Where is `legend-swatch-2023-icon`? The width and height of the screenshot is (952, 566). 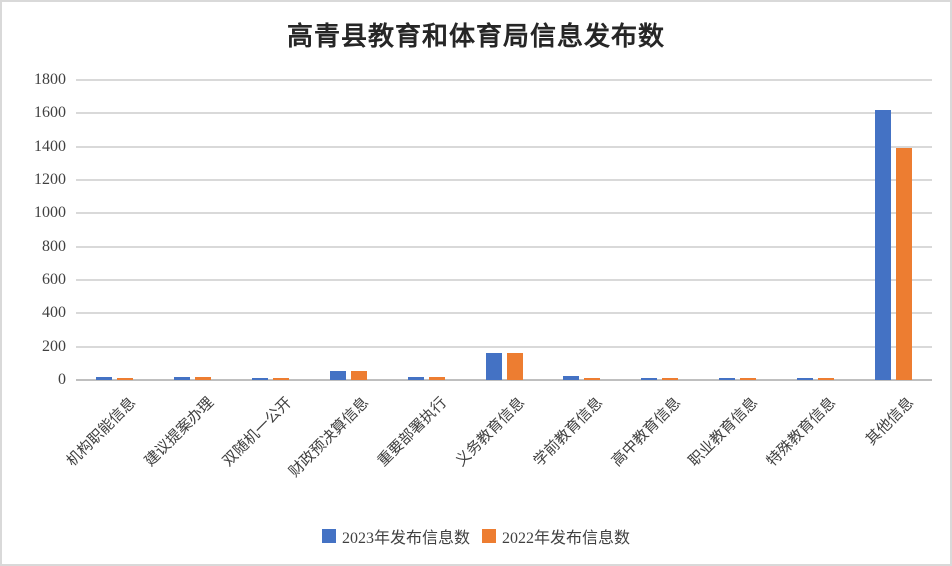
legend-swatch-2023-icon is located at coordinates (328, 536).